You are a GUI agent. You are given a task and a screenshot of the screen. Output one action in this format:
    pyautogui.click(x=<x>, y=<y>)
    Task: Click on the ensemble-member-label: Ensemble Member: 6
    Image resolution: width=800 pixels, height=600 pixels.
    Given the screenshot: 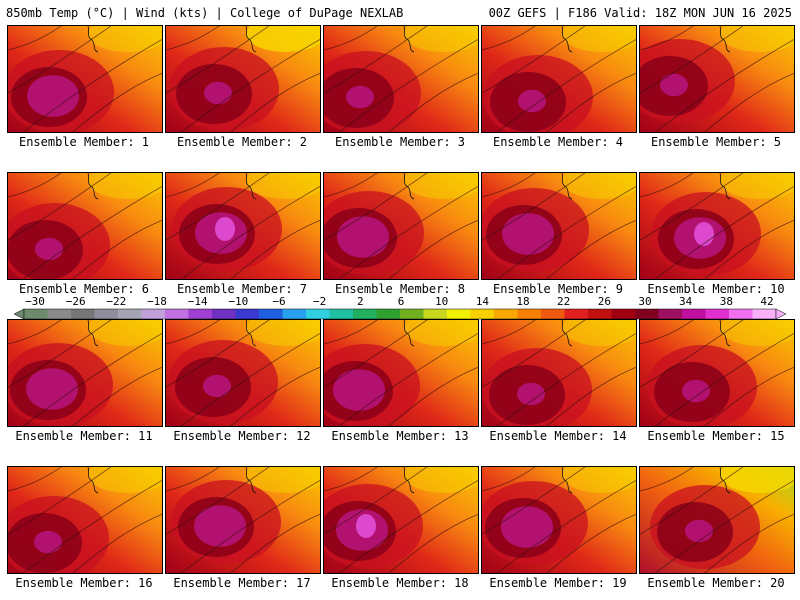 What is the action you would take?
    pyautogui.click(x=84, y=289)
    